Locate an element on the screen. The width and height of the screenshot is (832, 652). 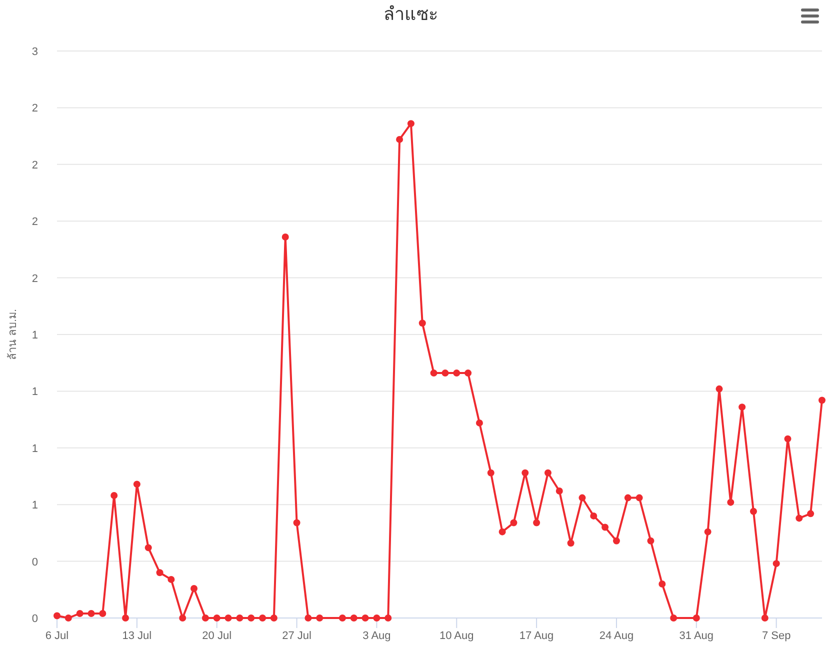
x-tick-label: 31 Aug is located at coordinates (696, 636).